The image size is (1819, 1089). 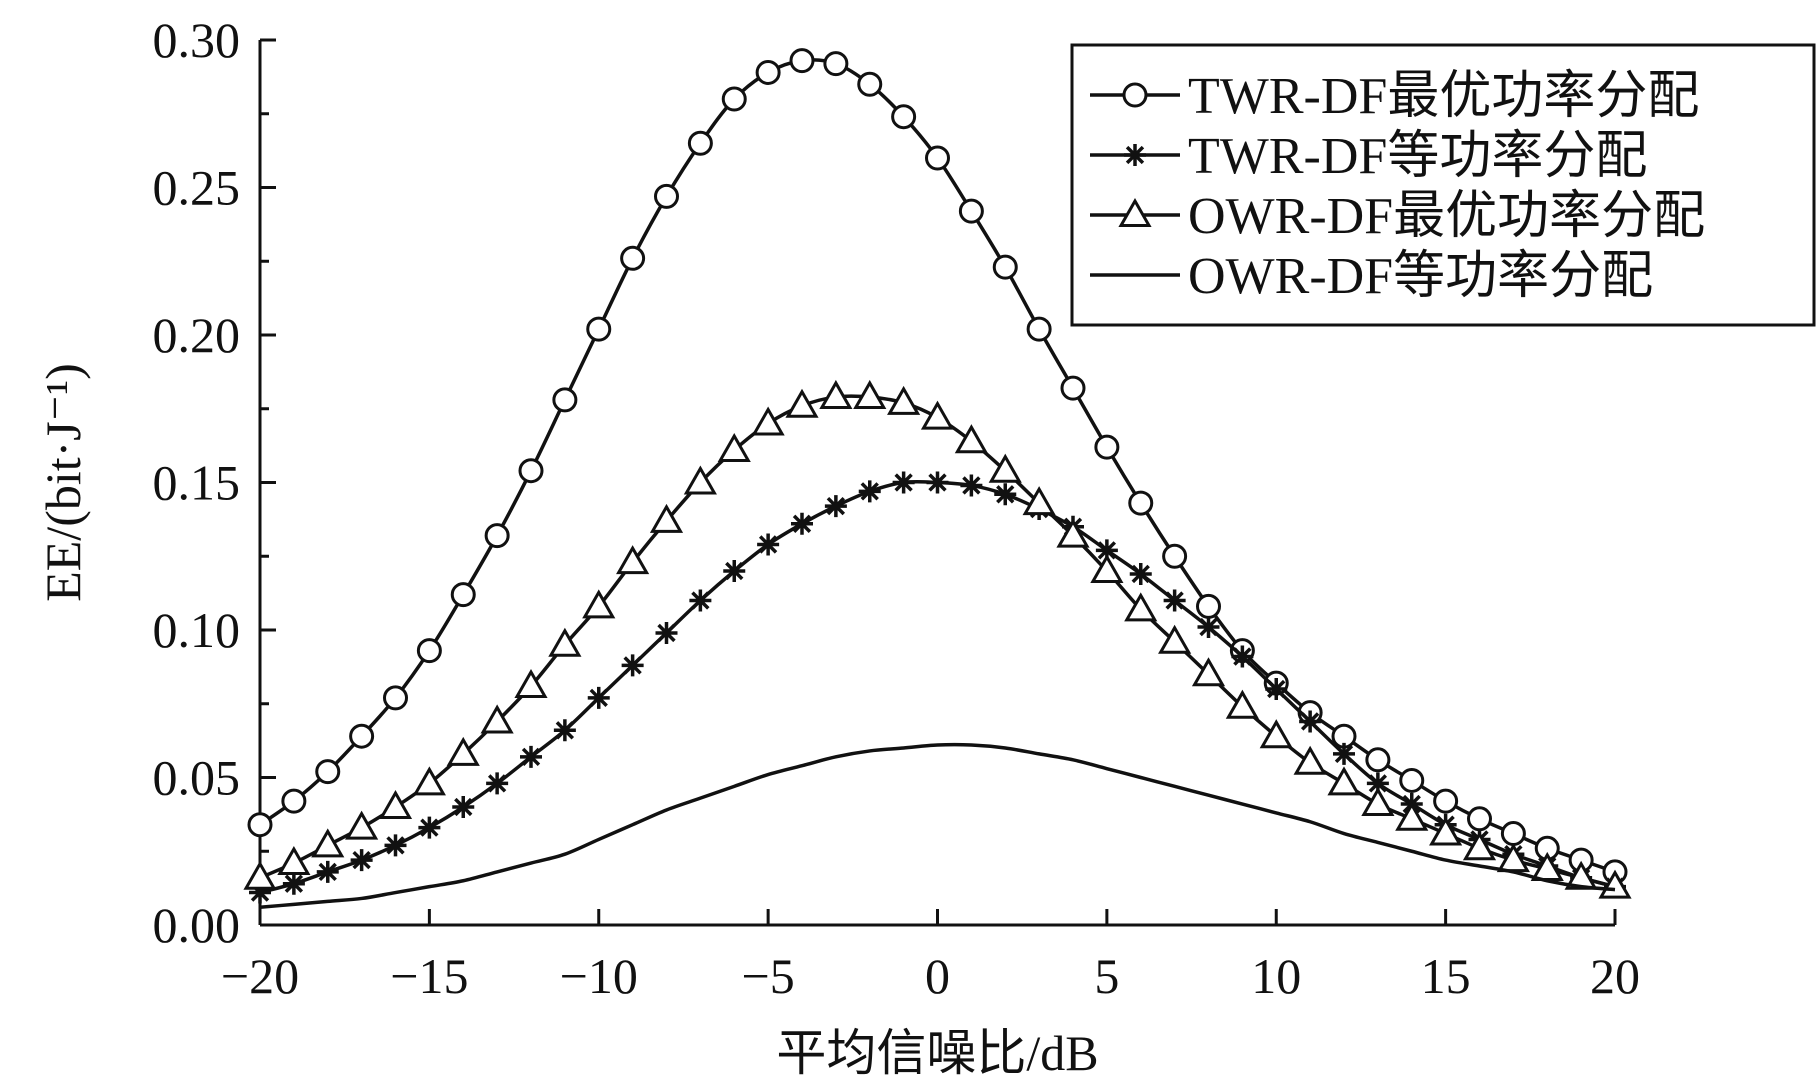 I want to click on y-tick-label: 0.10, so click(x=197, y=630).